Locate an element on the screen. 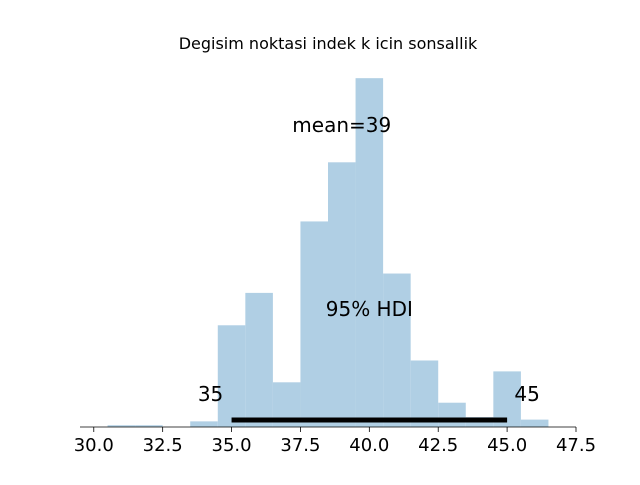  x-tick-label: 30.0 is located at coordinates (94, 445).